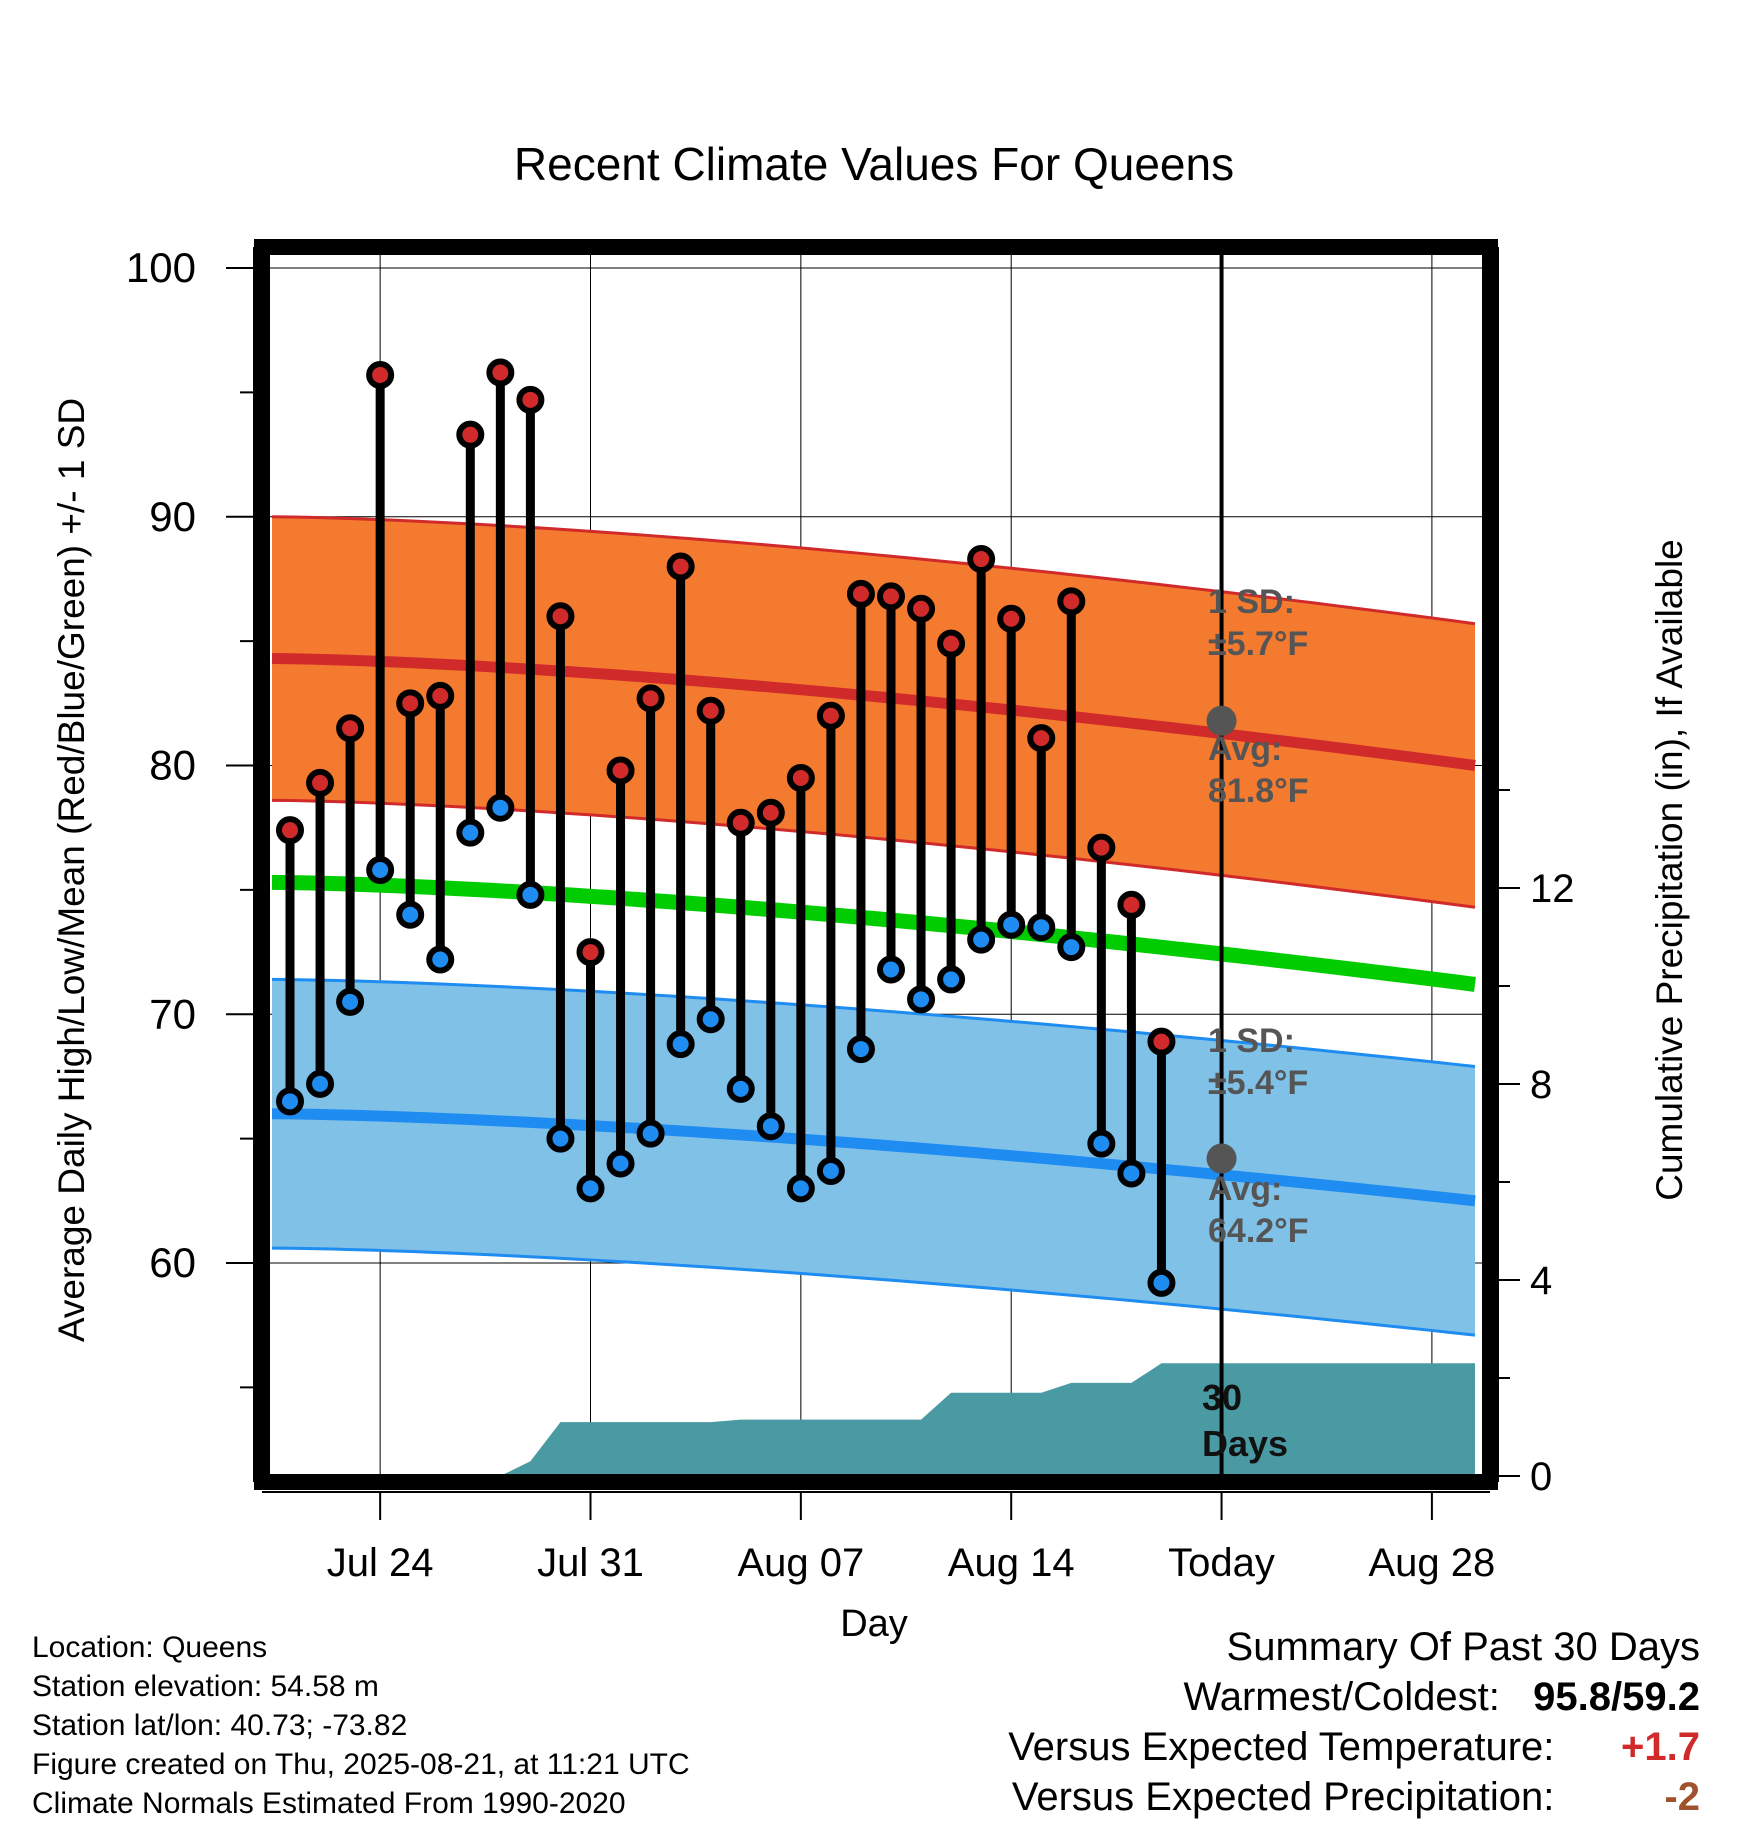 This screenshot has width=1748, height=1828. Describe the element at coordinates (874, 164) in the screenshot. I see `chart-title: Recent Climate Values For Queens` at that location.